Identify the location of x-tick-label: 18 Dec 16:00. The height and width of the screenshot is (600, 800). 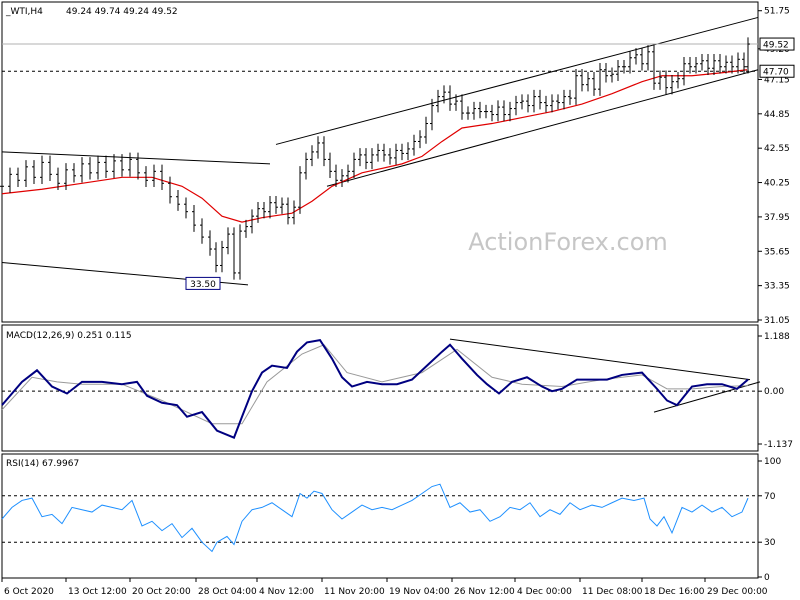
(674, 592).